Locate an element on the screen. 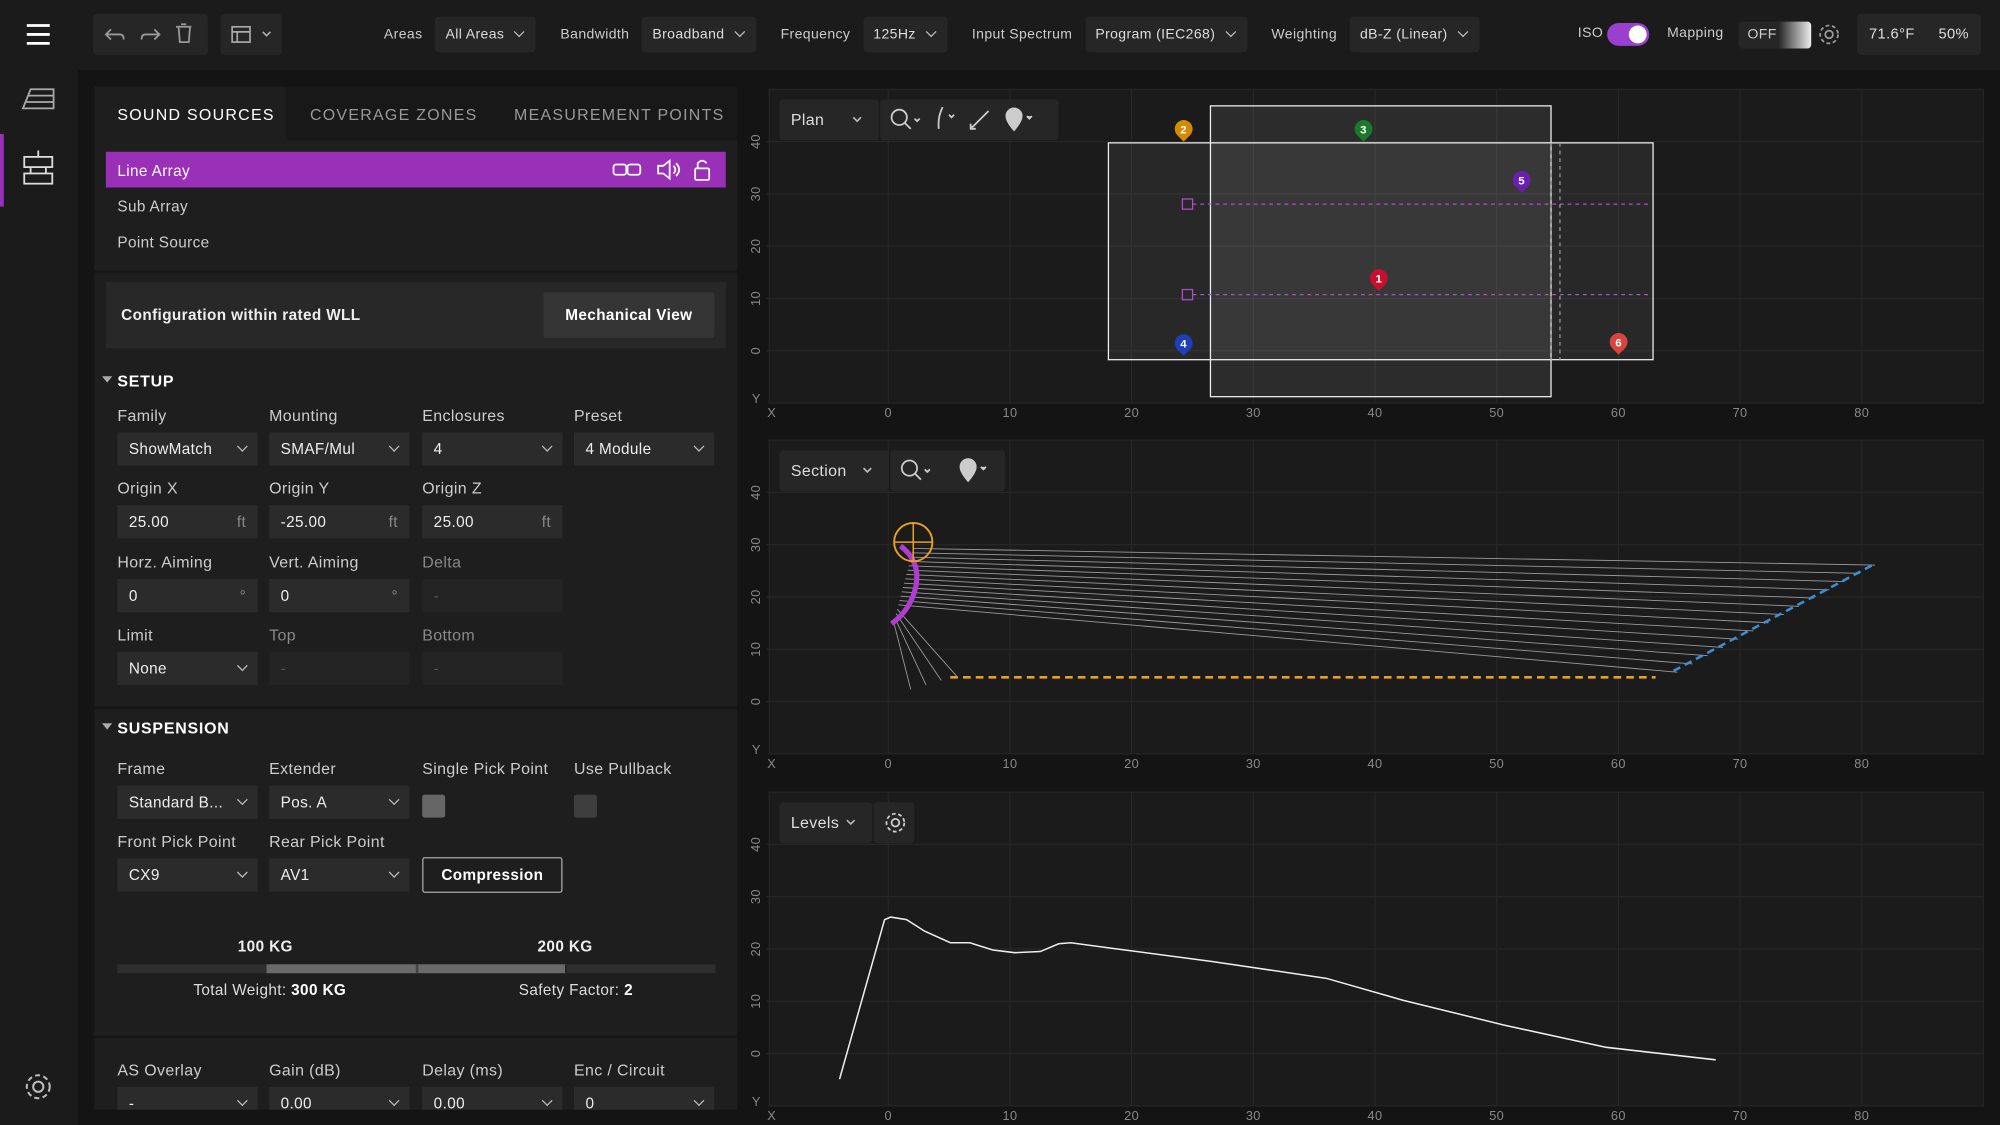 This screenshot has height=1125, width=2000. filter-label: Areas is located at coordinates (403, 34).